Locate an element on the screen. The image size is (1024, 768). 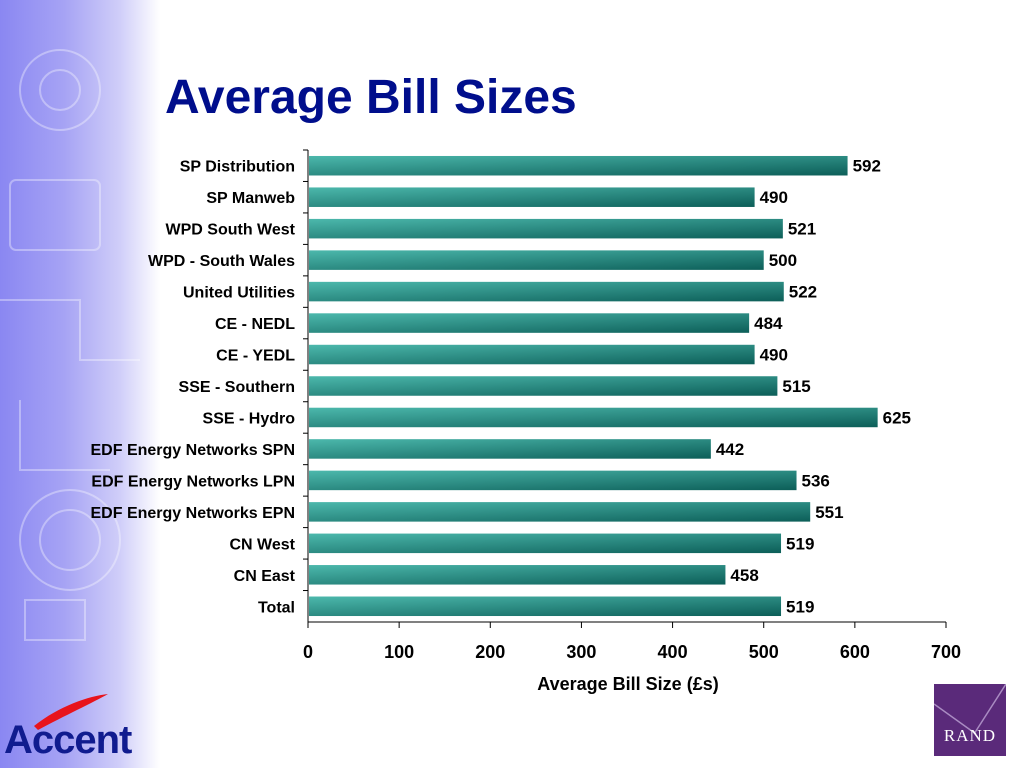
data-label: 551 is located at coordinates (829, 512).